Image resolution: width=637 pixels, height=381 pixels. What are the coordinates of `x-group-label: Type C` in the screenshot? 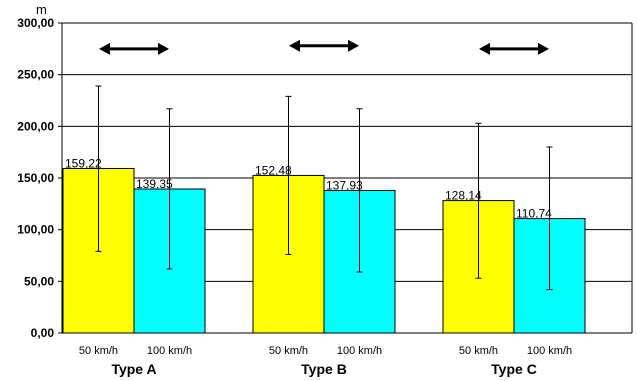 It's located at (514, 369).